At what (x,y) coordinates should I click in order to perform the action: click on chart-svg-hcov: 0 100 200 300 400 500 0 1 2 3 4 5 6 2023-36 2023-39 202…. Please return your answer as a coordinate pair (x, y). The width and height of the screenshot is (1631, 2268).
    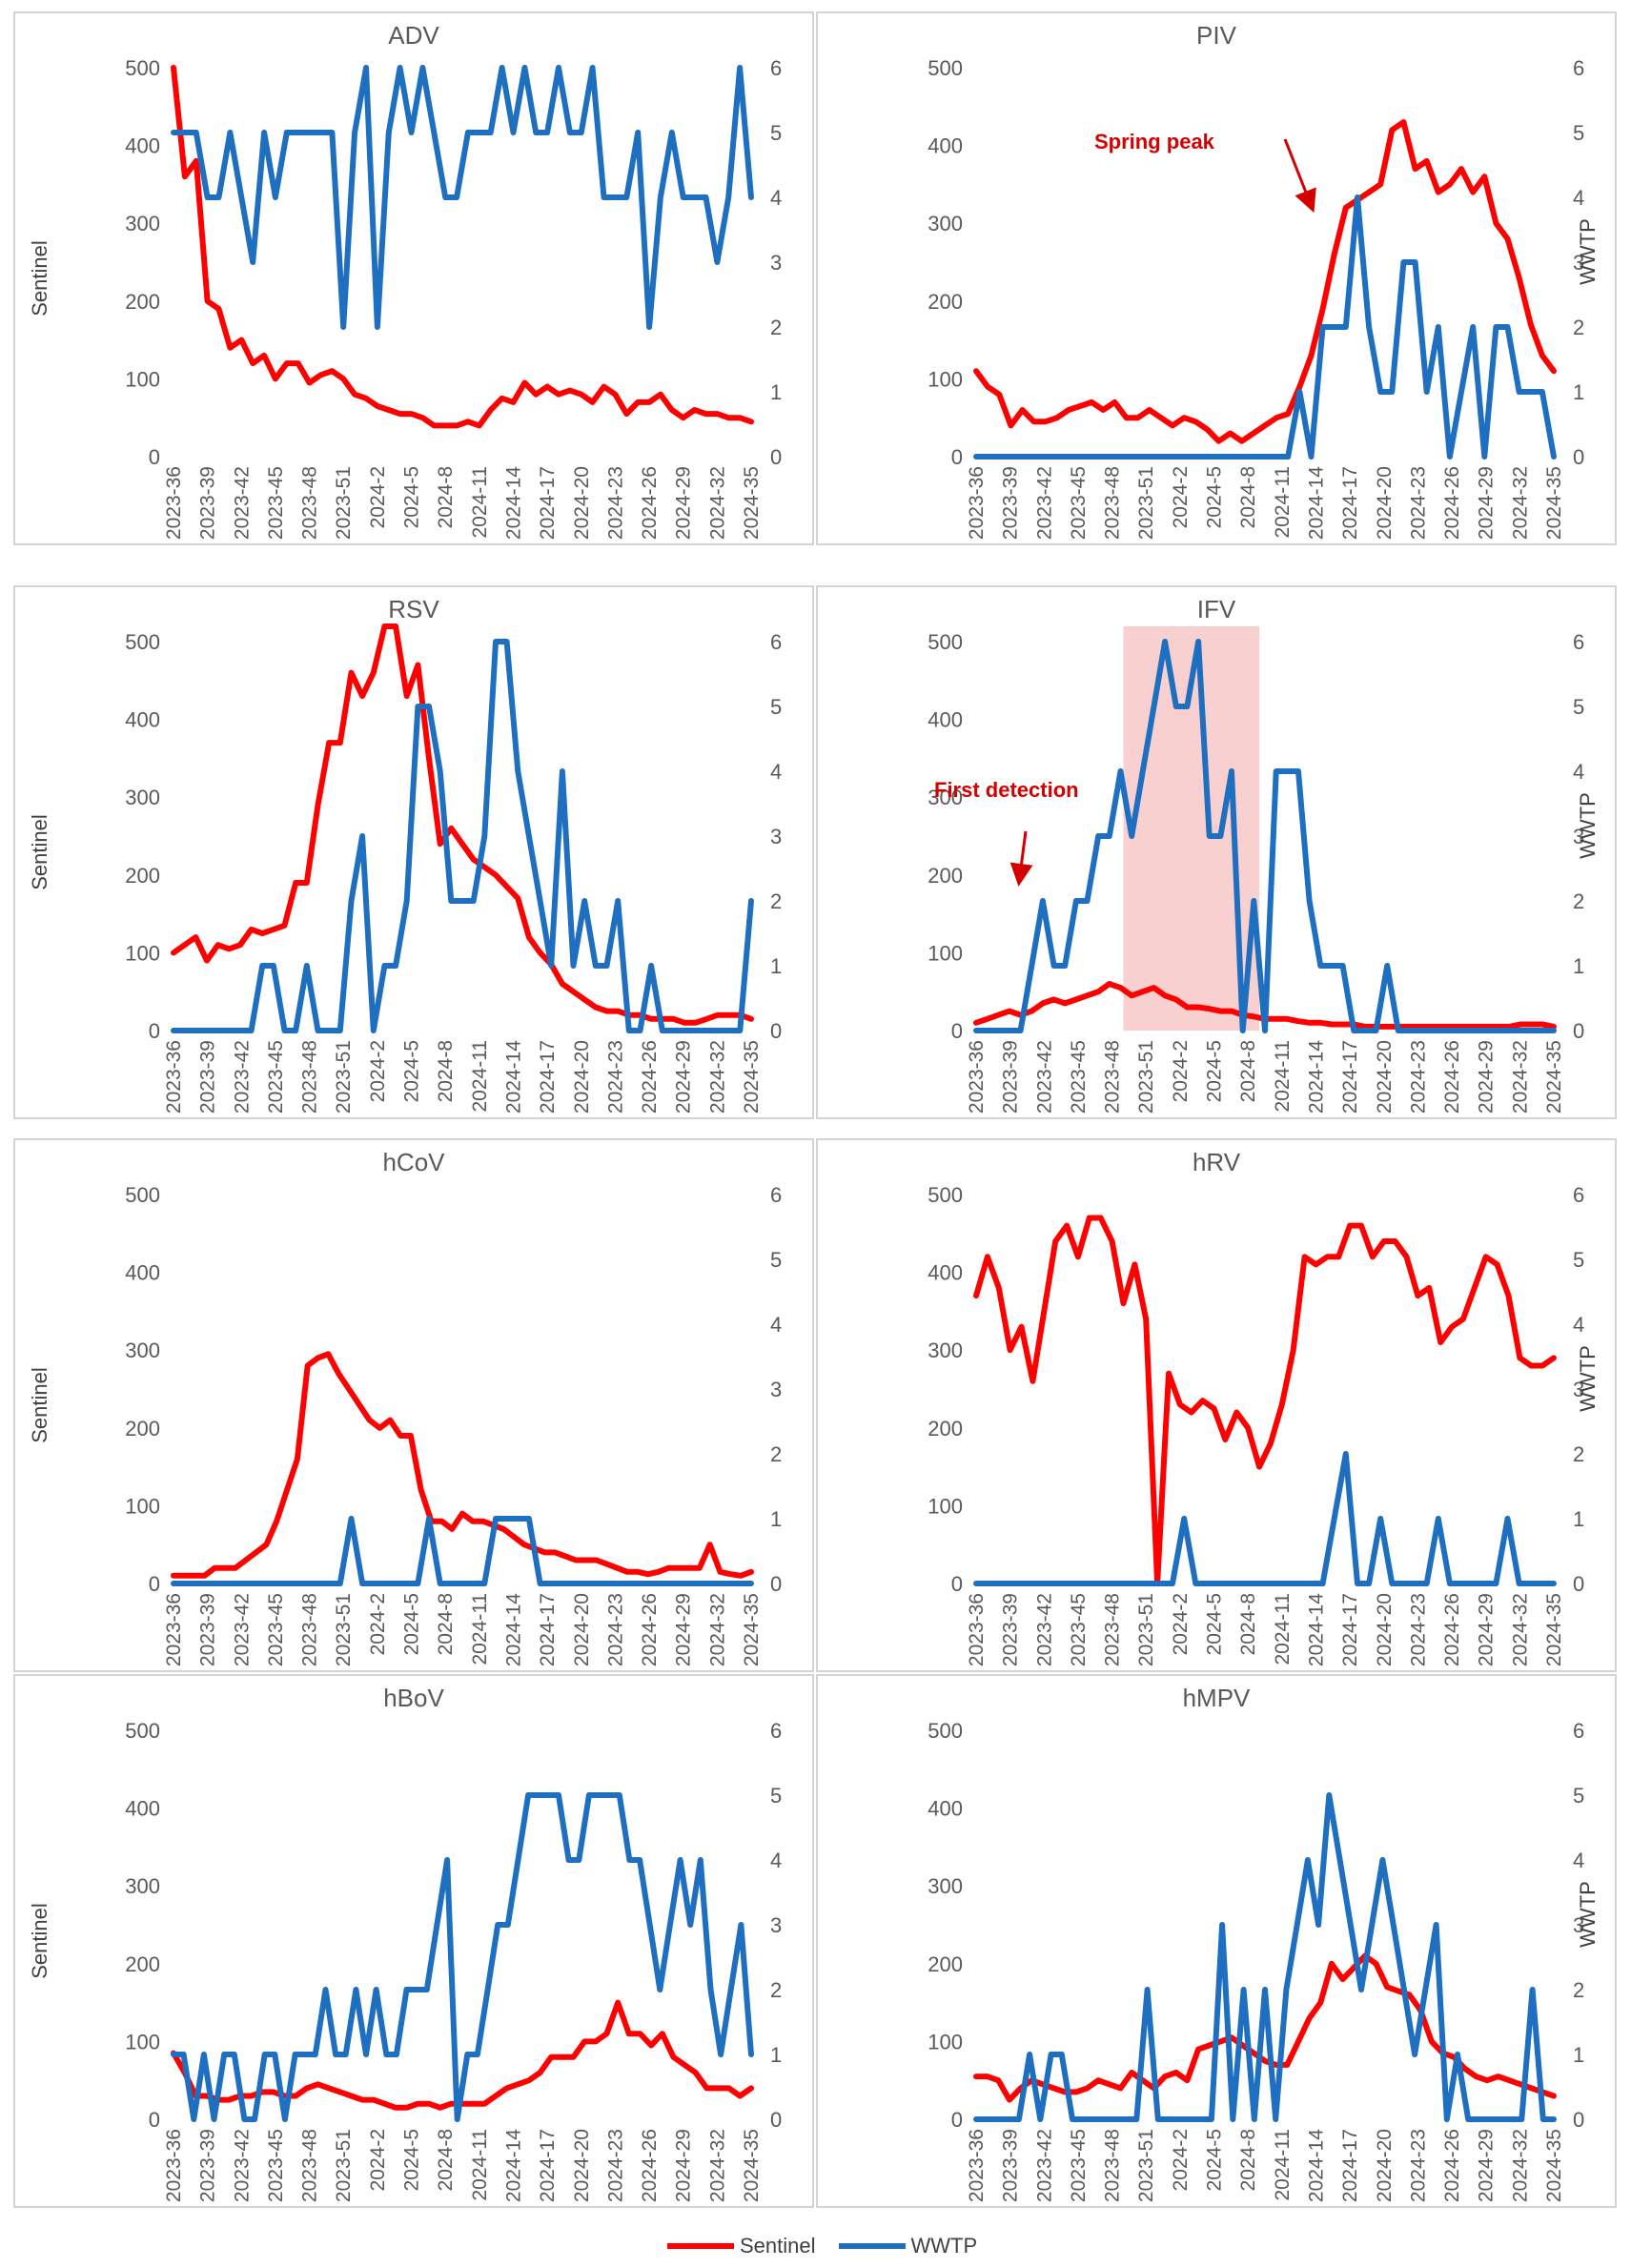
    Looking at the image, I should click on (453, 1424).